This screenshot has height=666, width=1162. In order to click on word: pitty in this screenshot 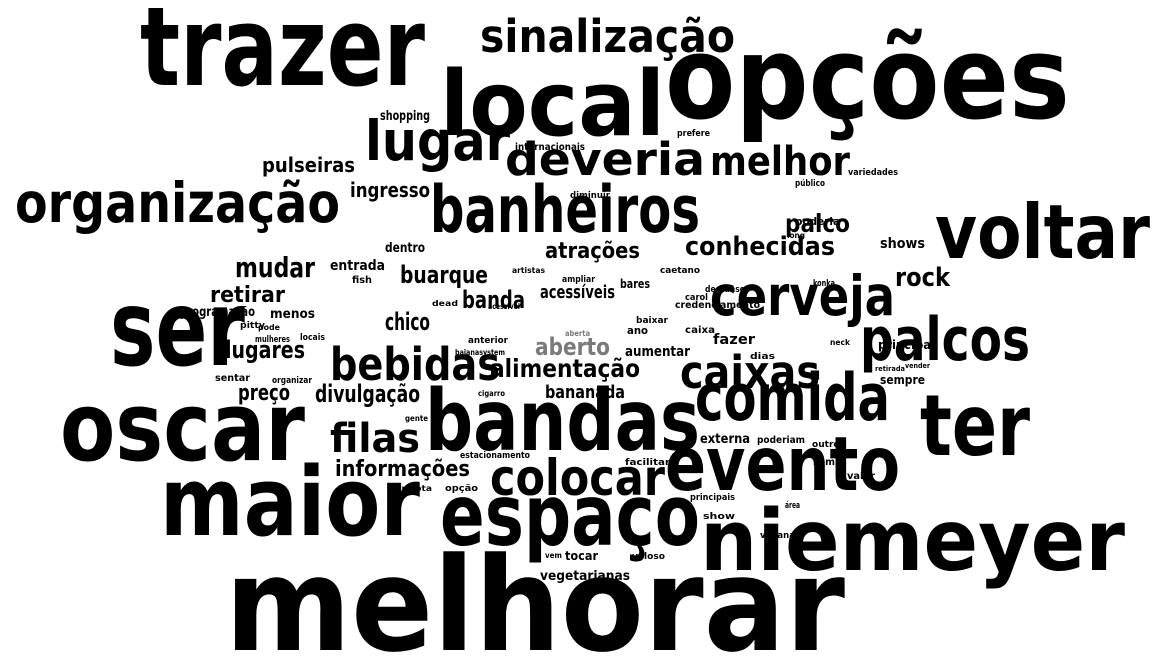, I will do `click(252, 326)`.